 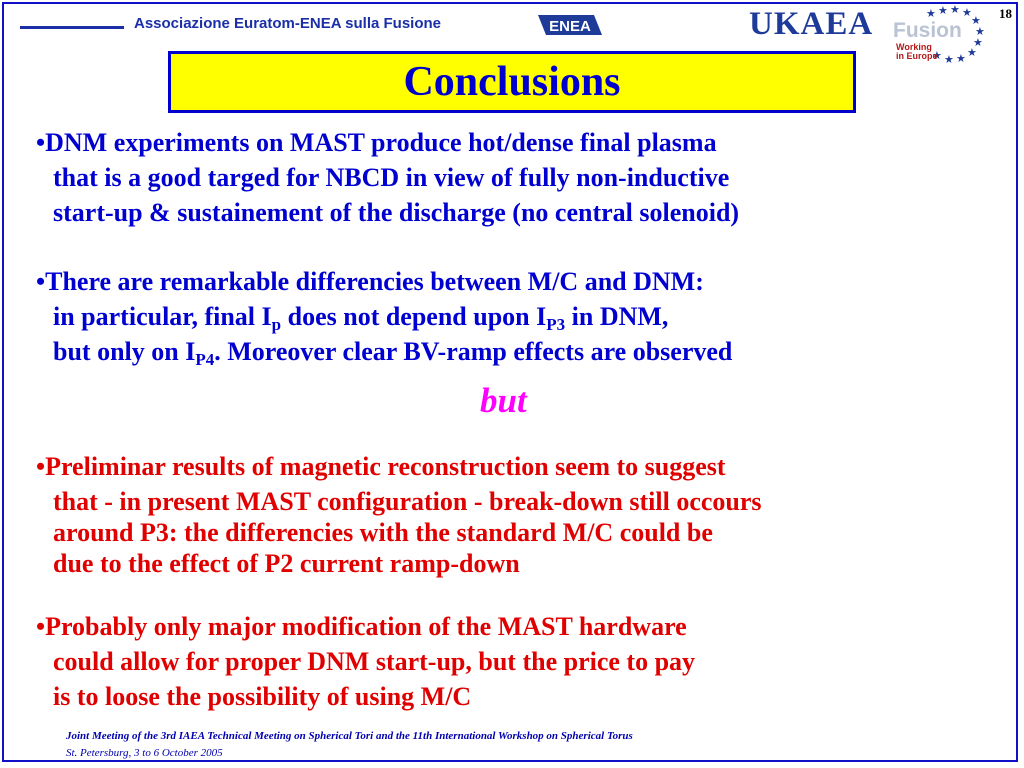 I want to click on title-box: Conclusions, so click(x=512, y=82).